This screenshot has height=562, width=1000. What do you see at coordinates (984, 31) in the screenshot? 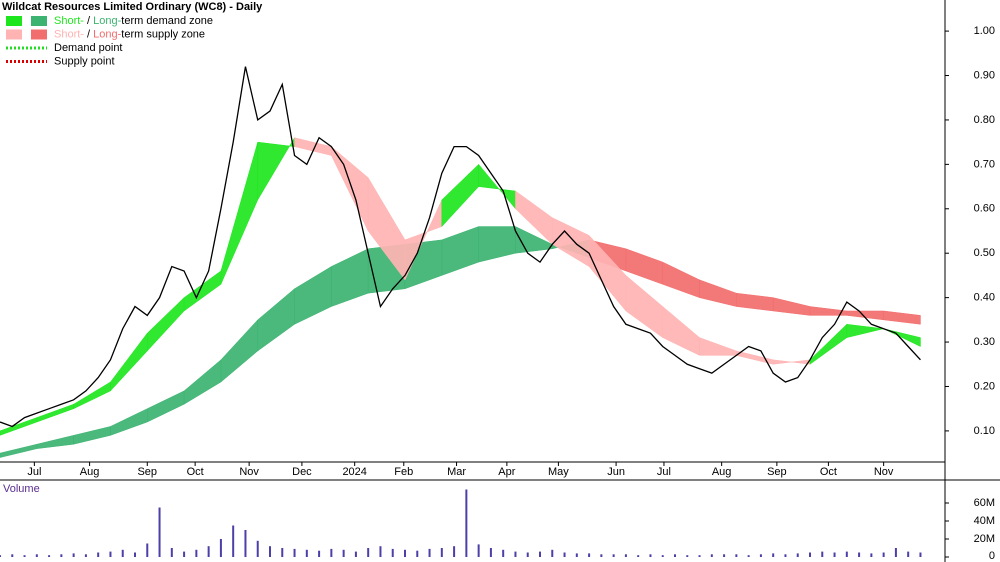
I see `y-tick-label: 1.00` at bounding box center [984, 31].